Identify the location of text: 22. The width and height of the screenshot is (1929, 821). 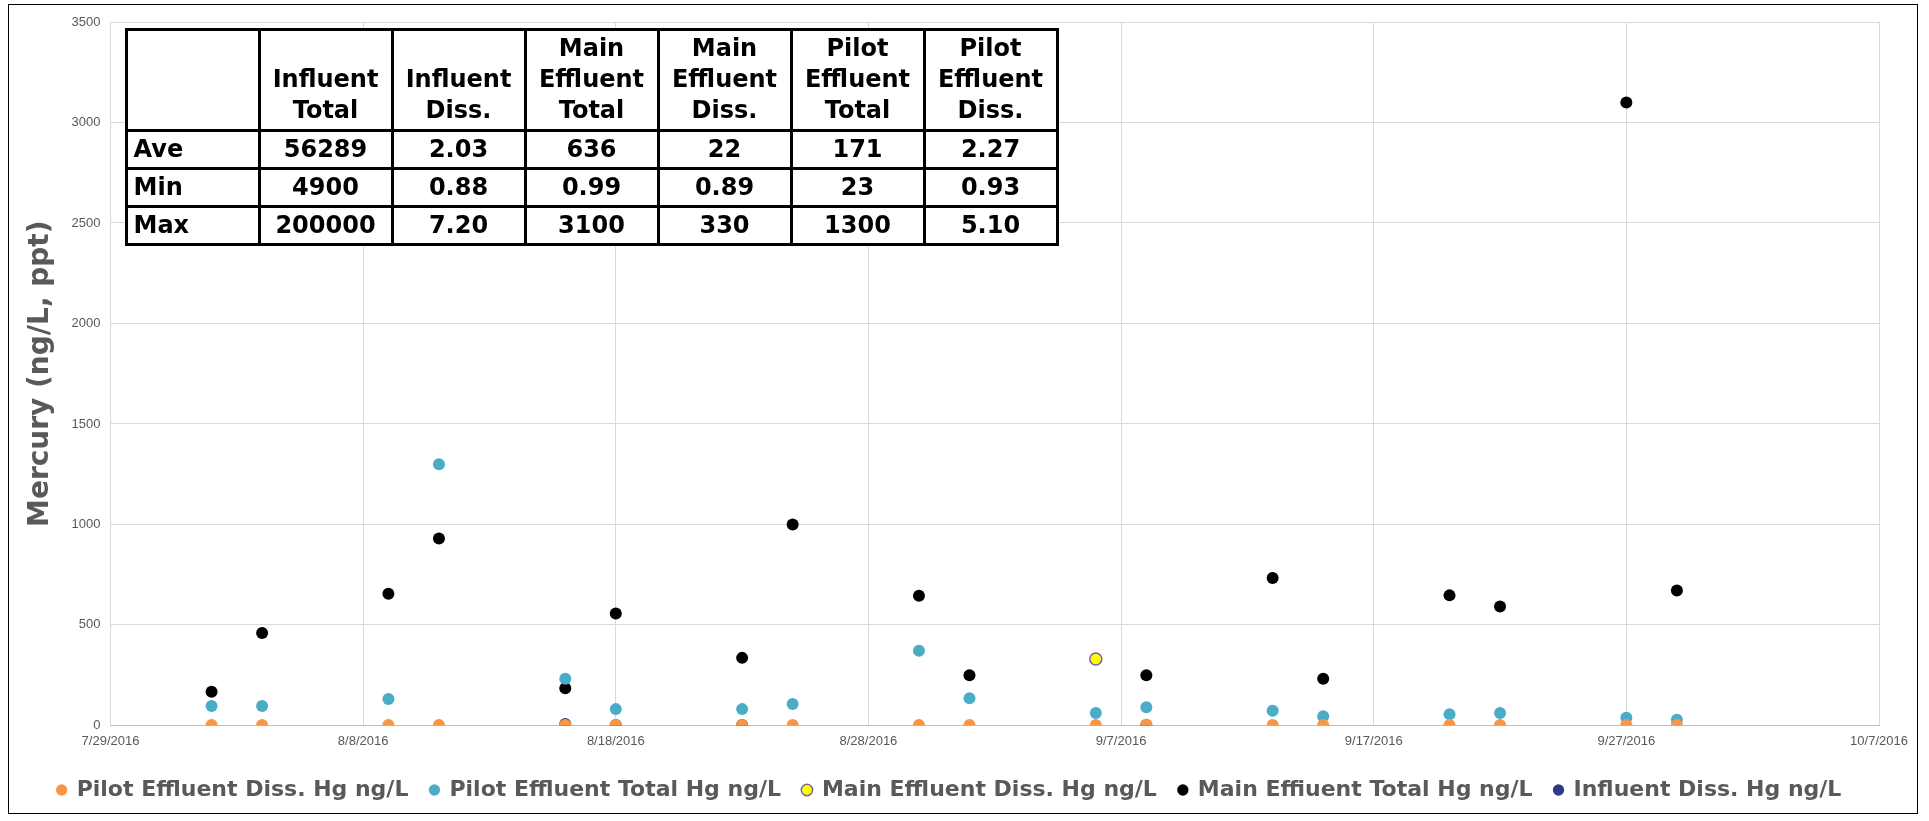
(724, 148).